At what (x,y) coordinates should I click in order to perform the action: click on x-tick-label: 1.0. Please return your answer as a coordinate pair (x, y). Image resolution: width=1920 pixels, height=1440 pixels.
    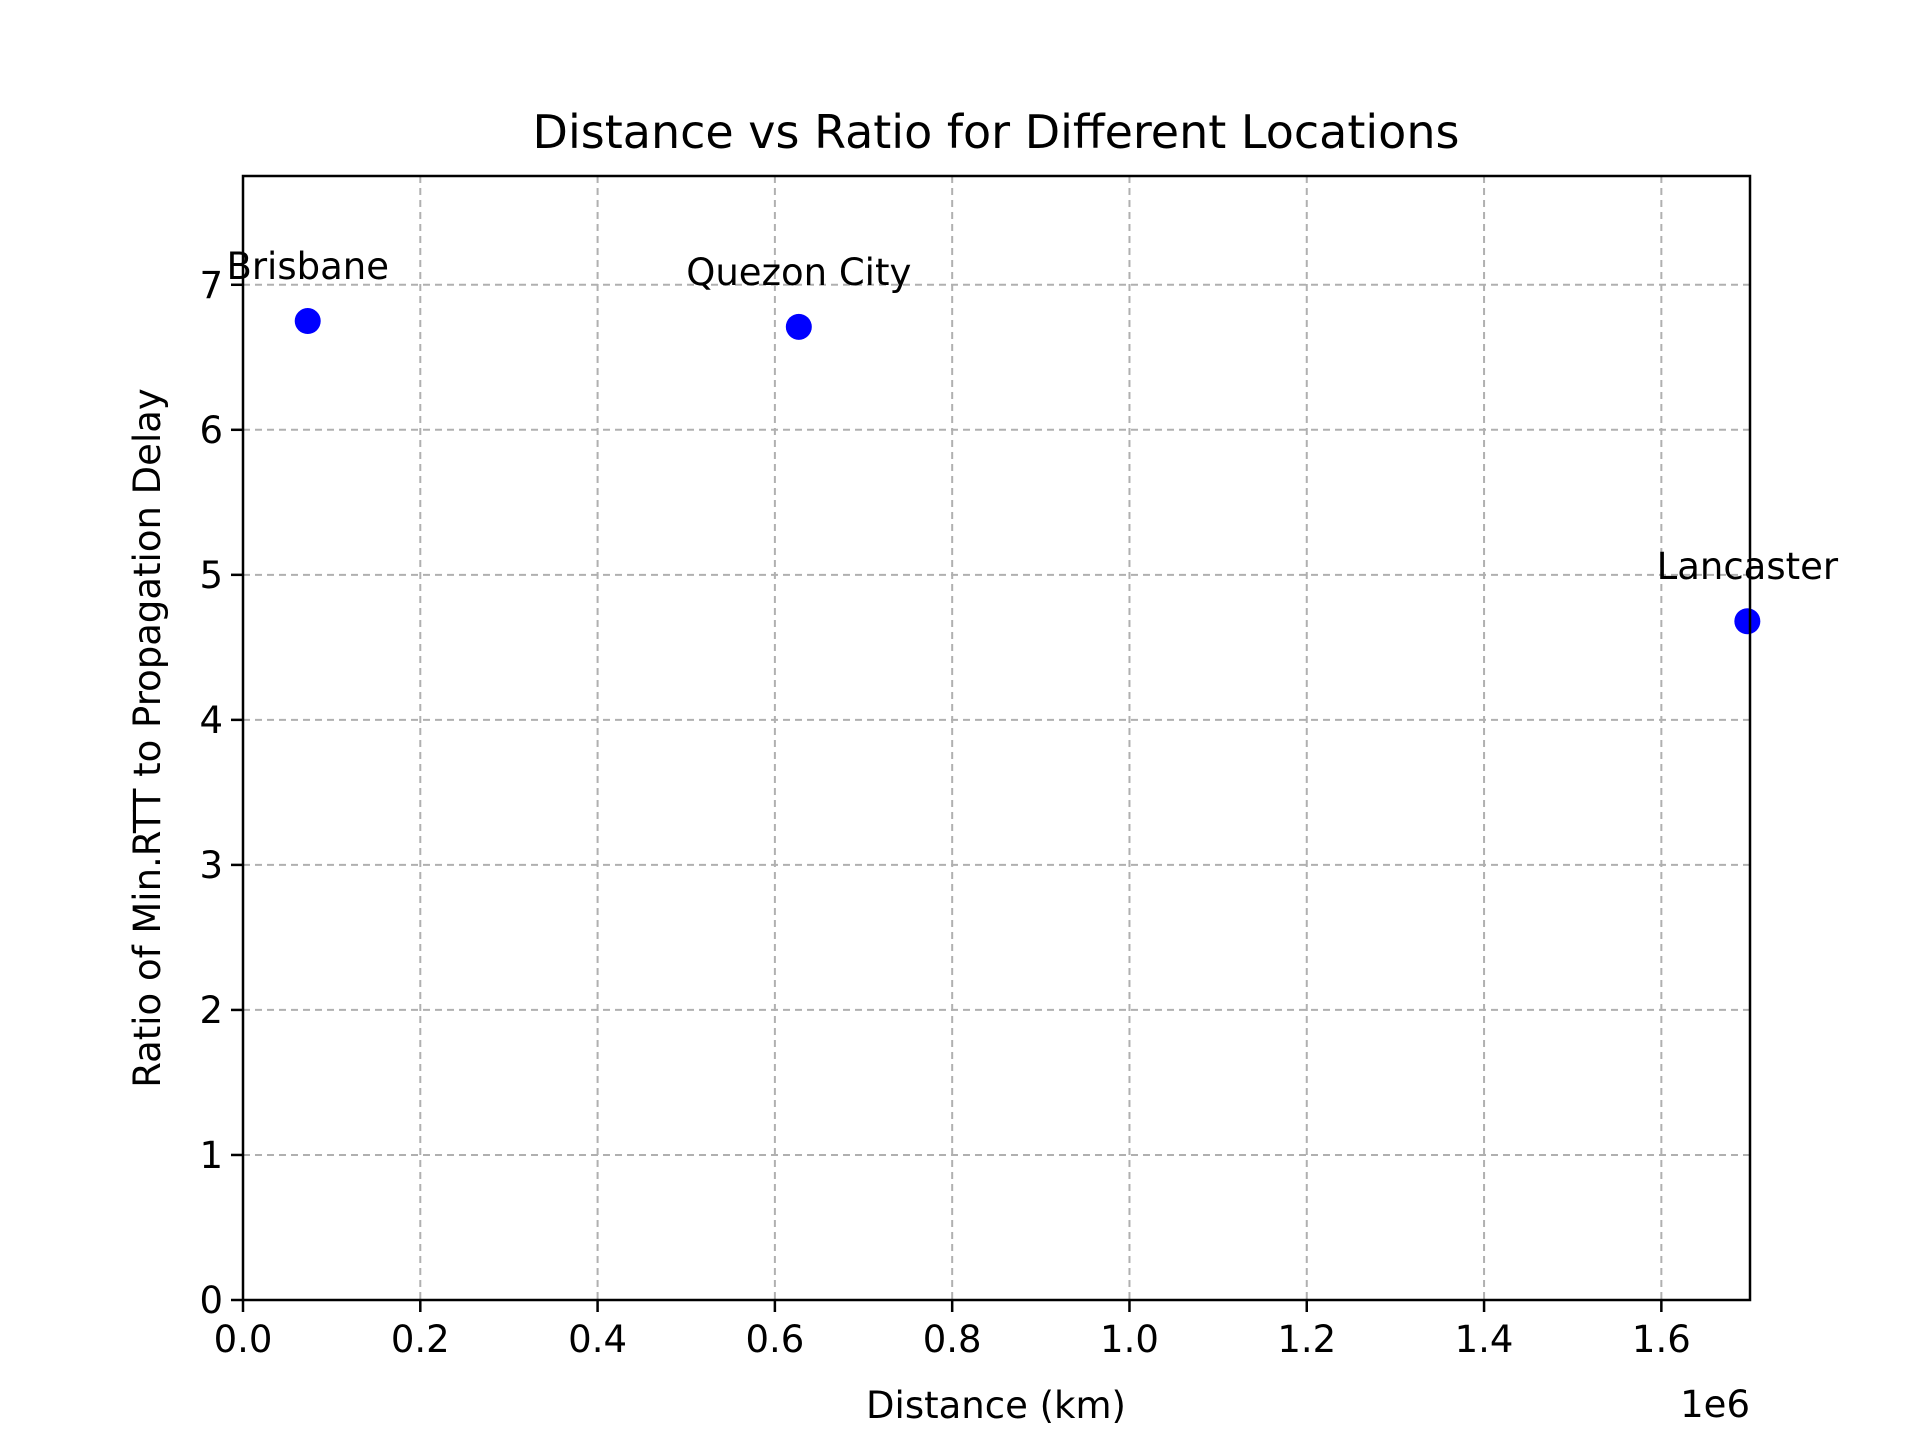
    Looking at the image, I should click on (1129, 1339).